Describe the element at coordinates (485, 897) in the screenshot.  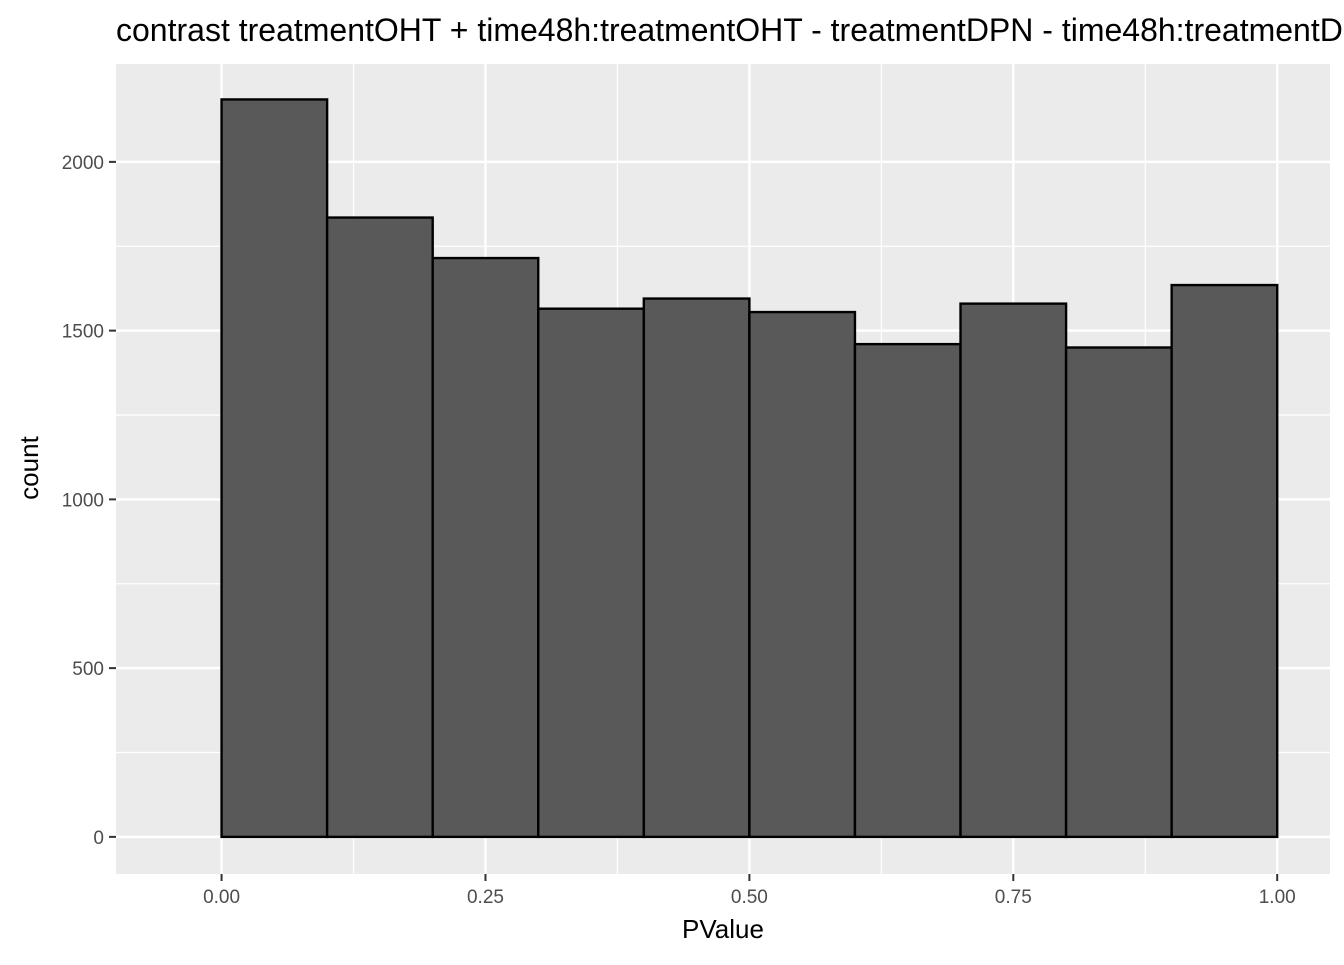
I see `x-tick-label: 0.25` at that location.